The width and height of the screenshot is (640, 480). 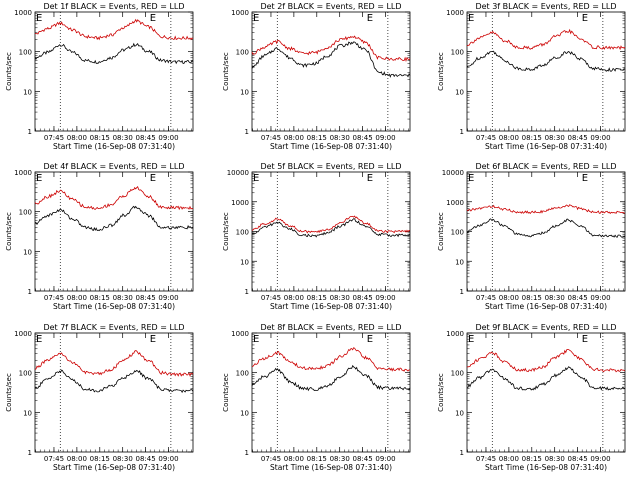 What do you see at coordinates (545, 6) in the screenshot?
I see `panel-title: Det 3f BLACK = Events, RED = LLD` at bounding box center [545, 6].